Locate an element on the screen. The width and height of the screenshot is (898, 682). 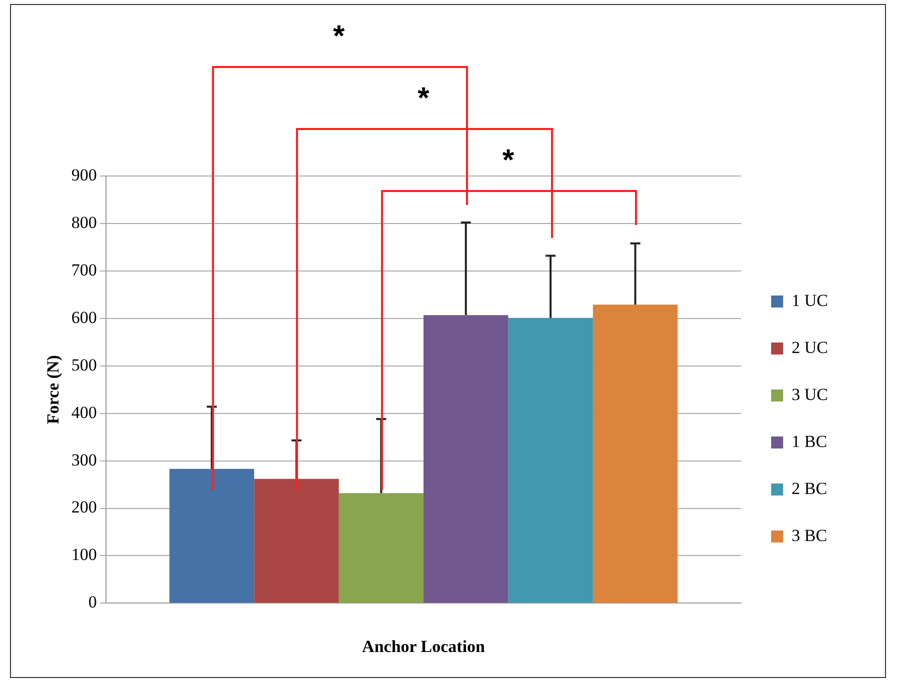
y-tick-label: 0 is located at coordinates (92, 602).